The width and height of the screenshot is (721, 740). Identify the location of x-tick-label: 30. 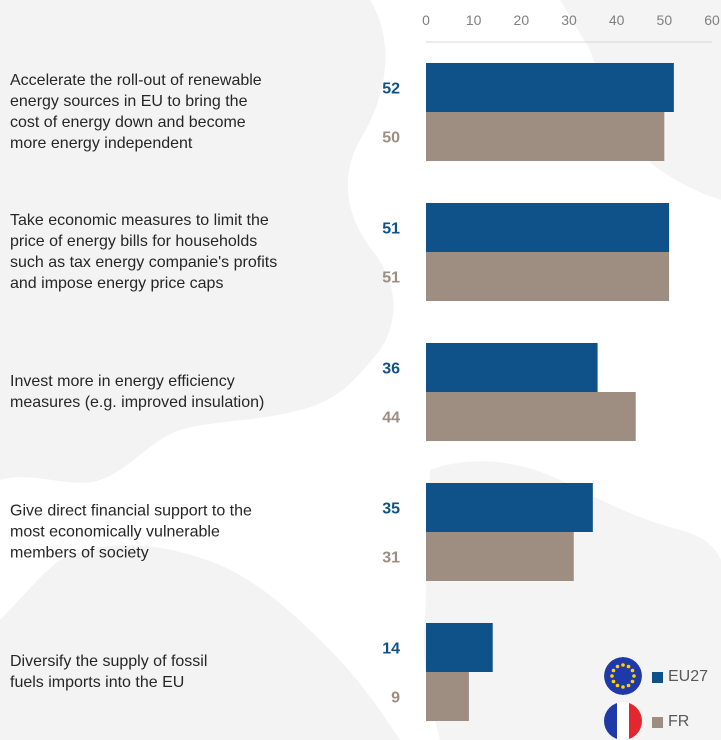
(569, 20).